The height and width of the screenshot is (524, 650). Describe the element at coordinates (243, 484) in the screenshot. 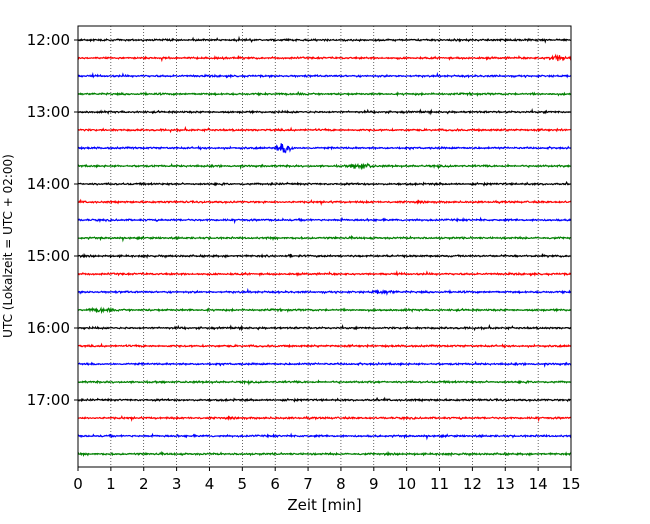

I see `x-tick-label: 5` at that location.